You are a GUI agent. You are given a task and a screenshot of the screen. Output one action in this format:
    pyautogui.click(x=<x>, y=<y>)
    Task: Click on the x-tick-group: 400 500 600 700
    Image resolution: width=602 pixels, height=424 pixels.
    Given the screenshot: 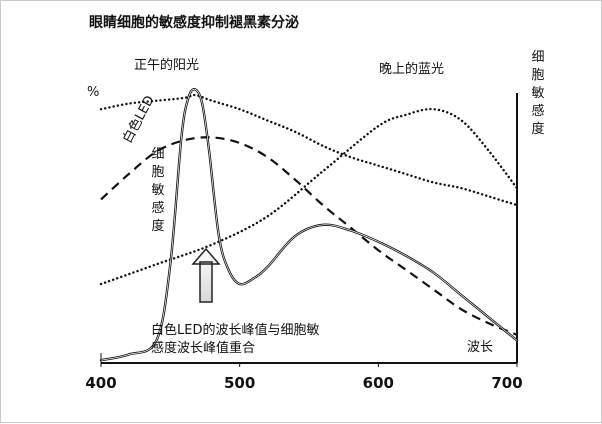 What is the action you would take?
    pyautogui.click(x=304, y=377)
    